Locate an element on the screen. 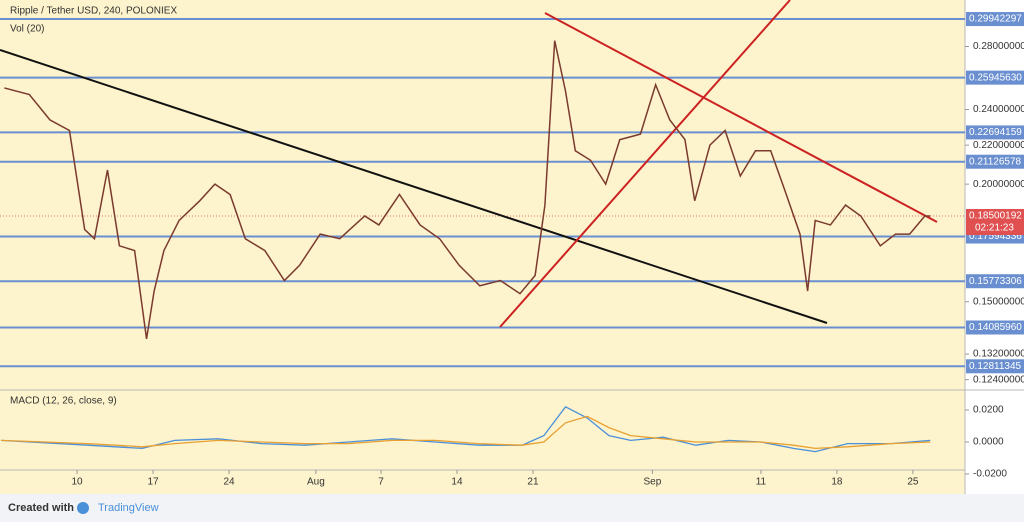 This screenshot has height=522, width=1024. chart-title: Ripple / Tether USD, 240, POLONIEX is located at coordinates (93, 11).